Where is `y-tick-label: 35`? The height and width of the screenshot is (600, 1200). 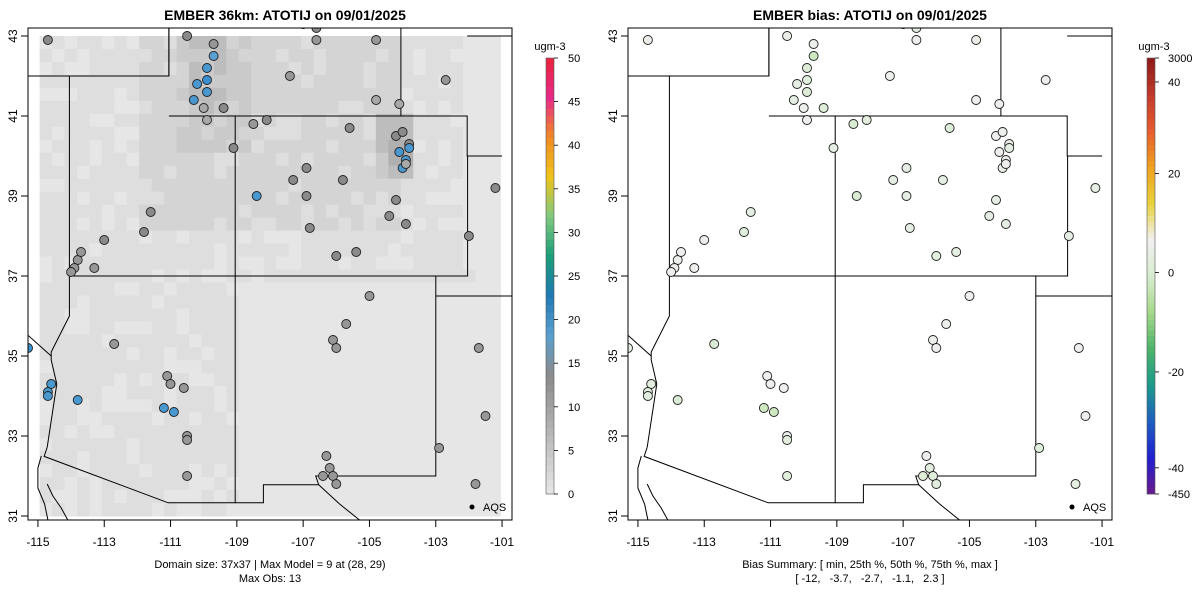 y-tick-label: 35 is located at coordinates (13, 356).